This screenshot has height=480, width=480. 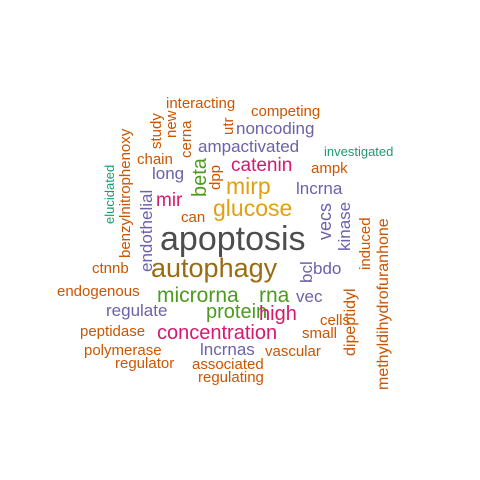 What do you see at coordinates (274, 295) in the screenshot?
I see `word-rna: rna` at bounding box center [274, 295].